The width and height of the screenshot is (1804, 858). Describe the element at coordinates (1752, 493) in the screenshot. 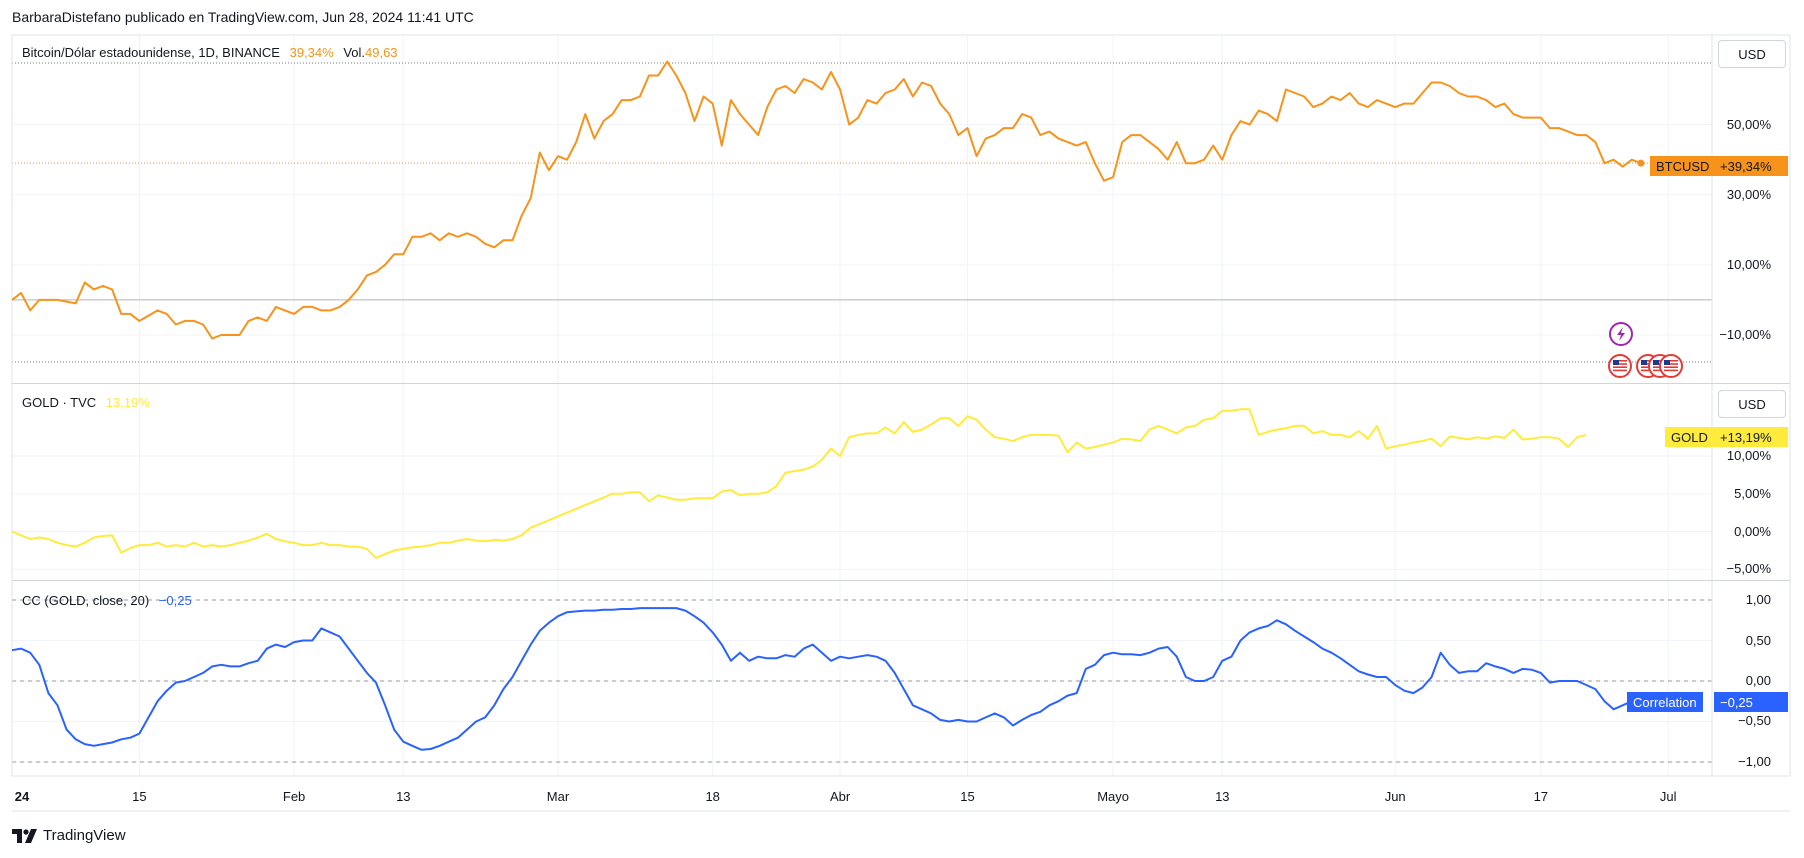

I see `price-tick-label: 5,00%` at that location.